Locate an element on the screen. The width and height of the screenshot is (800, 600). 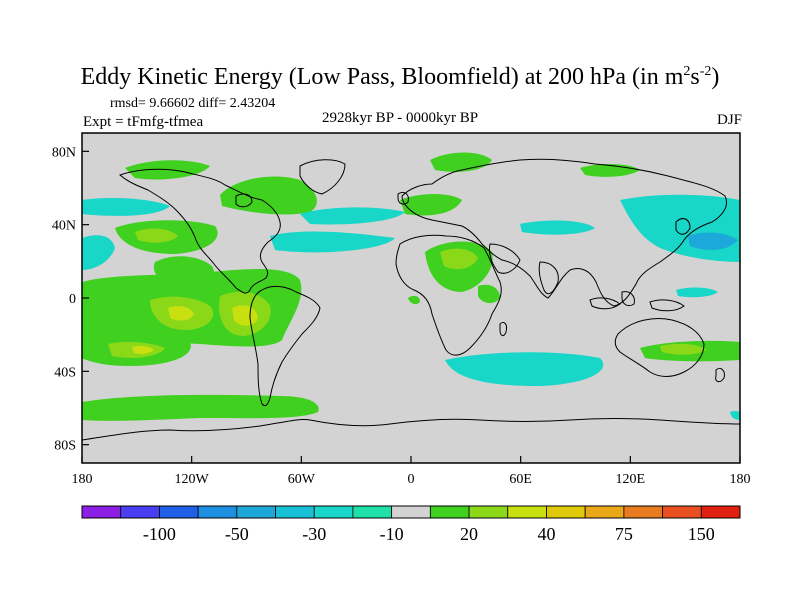
lat-tick-label: 80N is located at coordinates (64, 152).